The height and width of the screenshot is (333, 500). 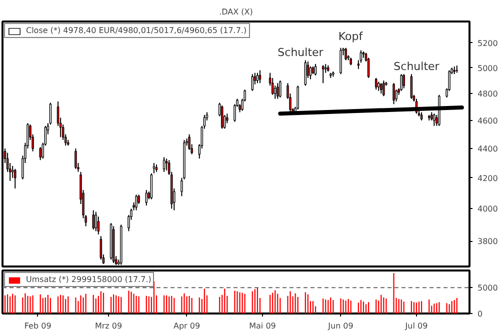 I want to click on legend-label: Close (*) 4978,40 EUR/4980,01/5017,6/4960,65 (17.7.), so click(x=136, y=30).